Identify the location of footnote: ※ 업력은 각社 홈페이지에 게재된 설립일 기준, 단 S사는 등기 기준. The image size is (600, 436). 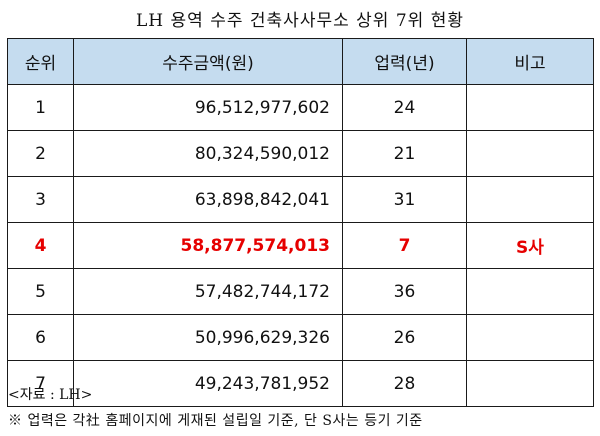
(215, 421).